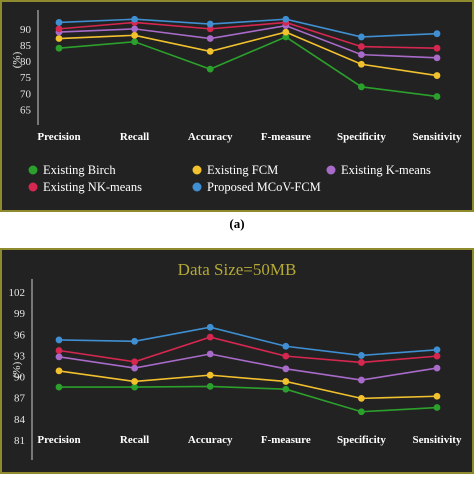 The height and width of the screenshot is (477, 474). What do you see at coordinates (20, 314) in the screenshot?
I see `y-tick-label: 99` at bounding box center [20, 314].